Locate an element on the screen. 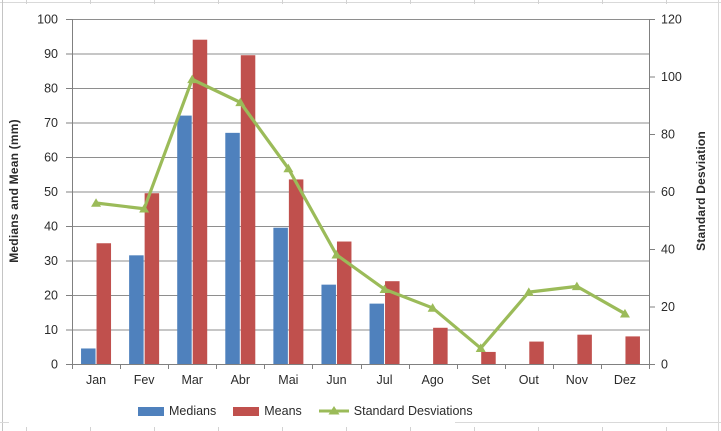 The width and height of the screenshot is (721, 431). line-marker-icon is located at coordinates (333, 410).